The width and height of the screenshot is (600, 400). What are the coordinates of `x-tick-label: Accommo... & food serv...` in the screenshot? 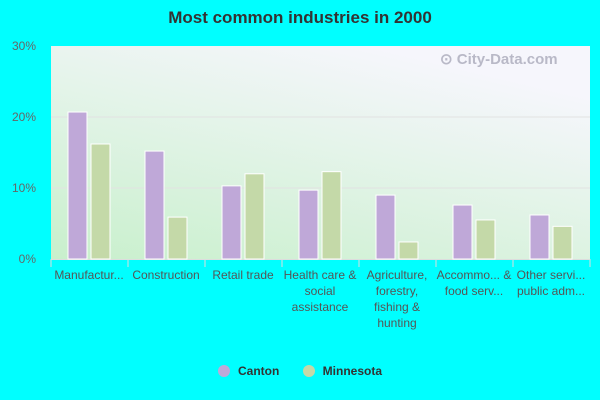 It's located at (474, 283).